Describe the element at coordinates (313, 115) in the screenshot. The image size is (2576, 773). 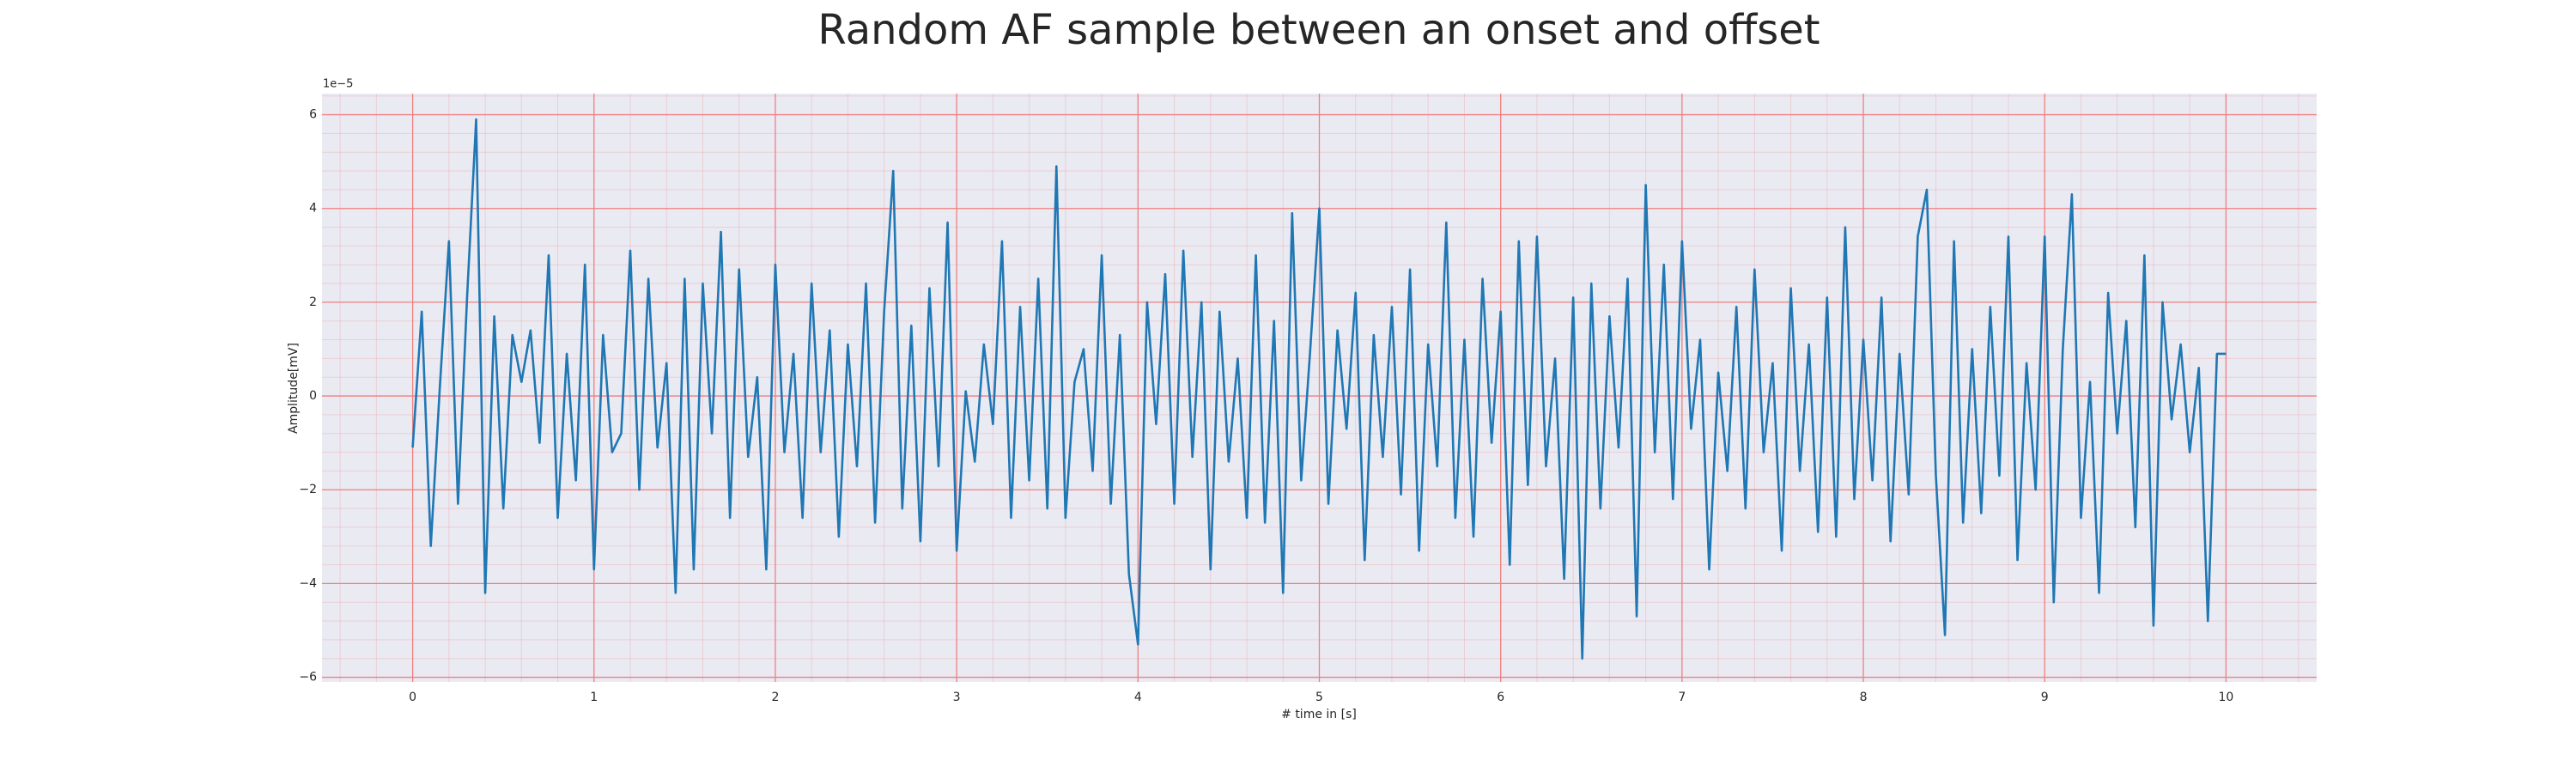
I see `y-tick-label: 6` at that location.